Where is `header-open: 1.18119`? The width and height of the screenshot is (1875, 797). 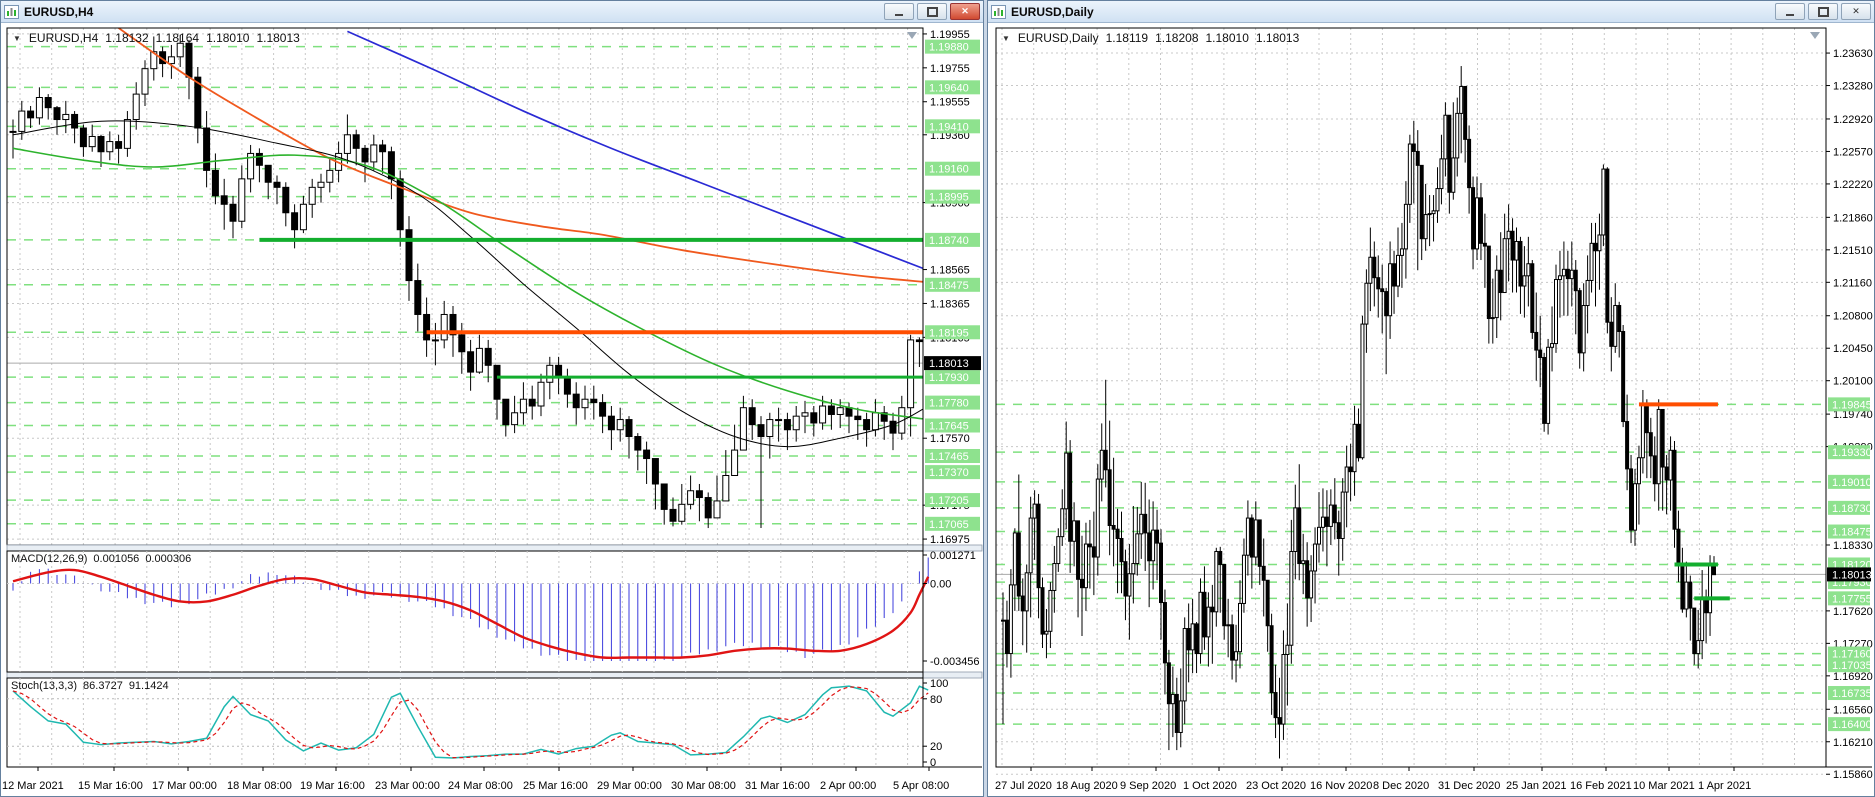 header-open: 1.18119 is located at coordinates (1127, 38).